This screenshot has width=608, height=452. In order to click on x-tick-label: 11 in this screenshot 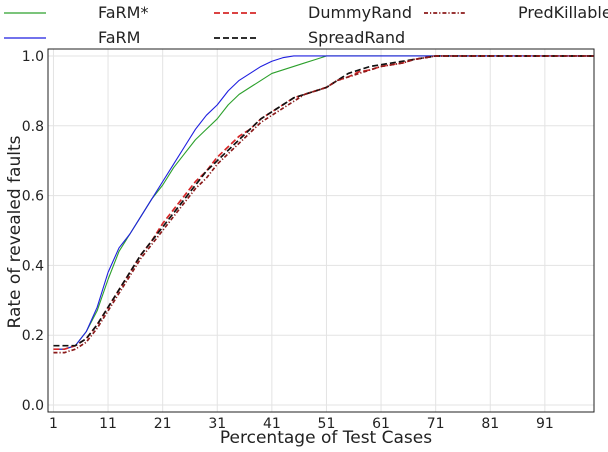, I will do `click(108, 424)`.